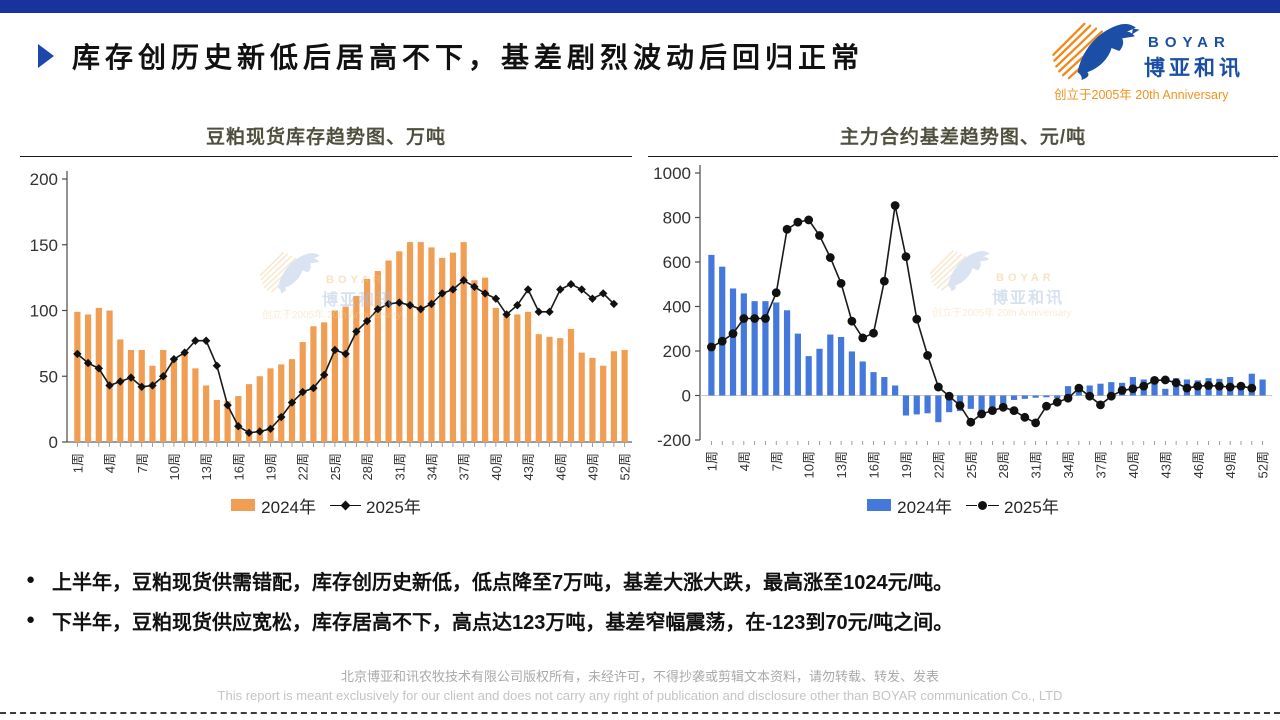  I want to click on logo-tagline: 创立于2005年 20th Anniversary, so click(1141, 95).